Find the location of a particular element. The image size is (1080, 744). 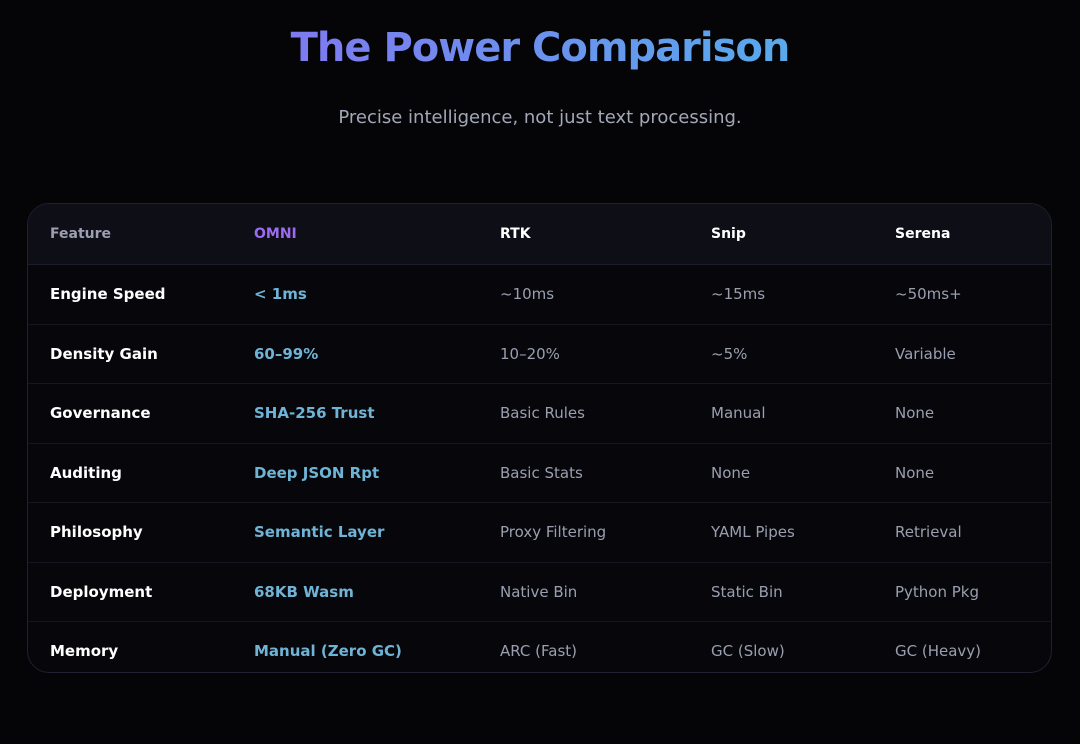

column-header-rtk: RTK is located at coordinates (515, 234).